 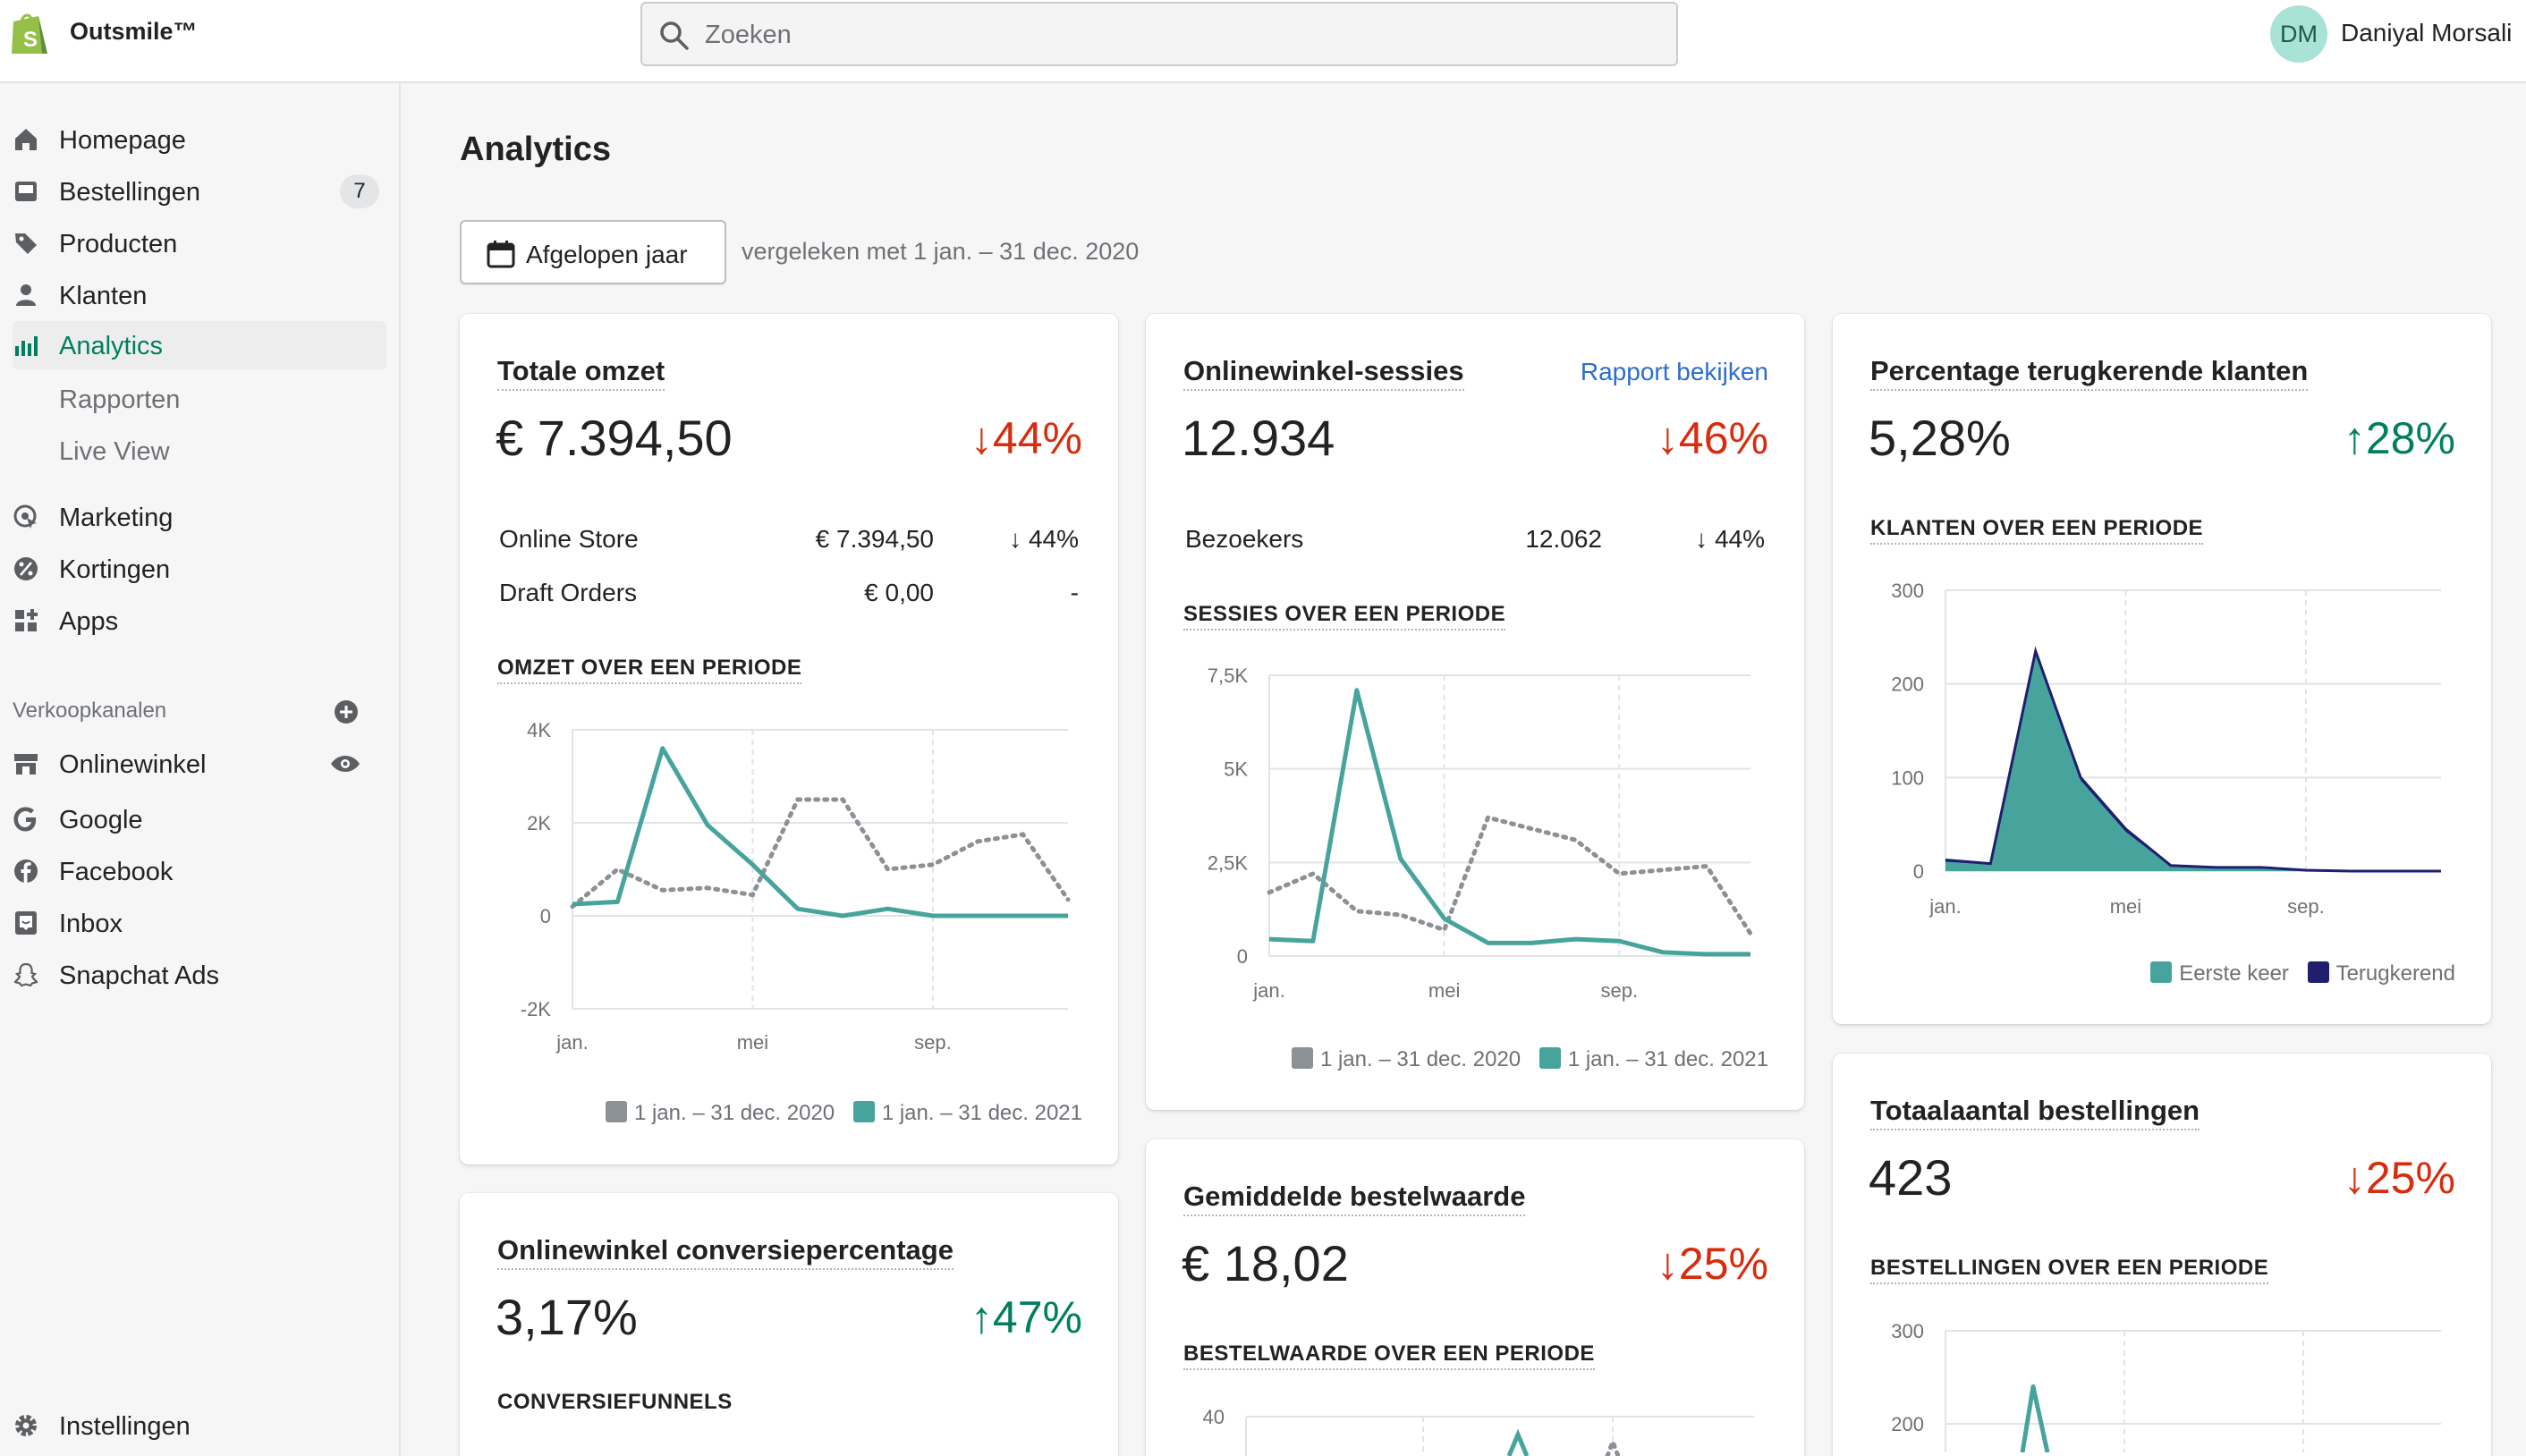 What do you see at coordinates (2302, 973) in the screenshot?
I see `chart-legend: Eerste keer Terugkerend` at bounding box center [2302, 973].